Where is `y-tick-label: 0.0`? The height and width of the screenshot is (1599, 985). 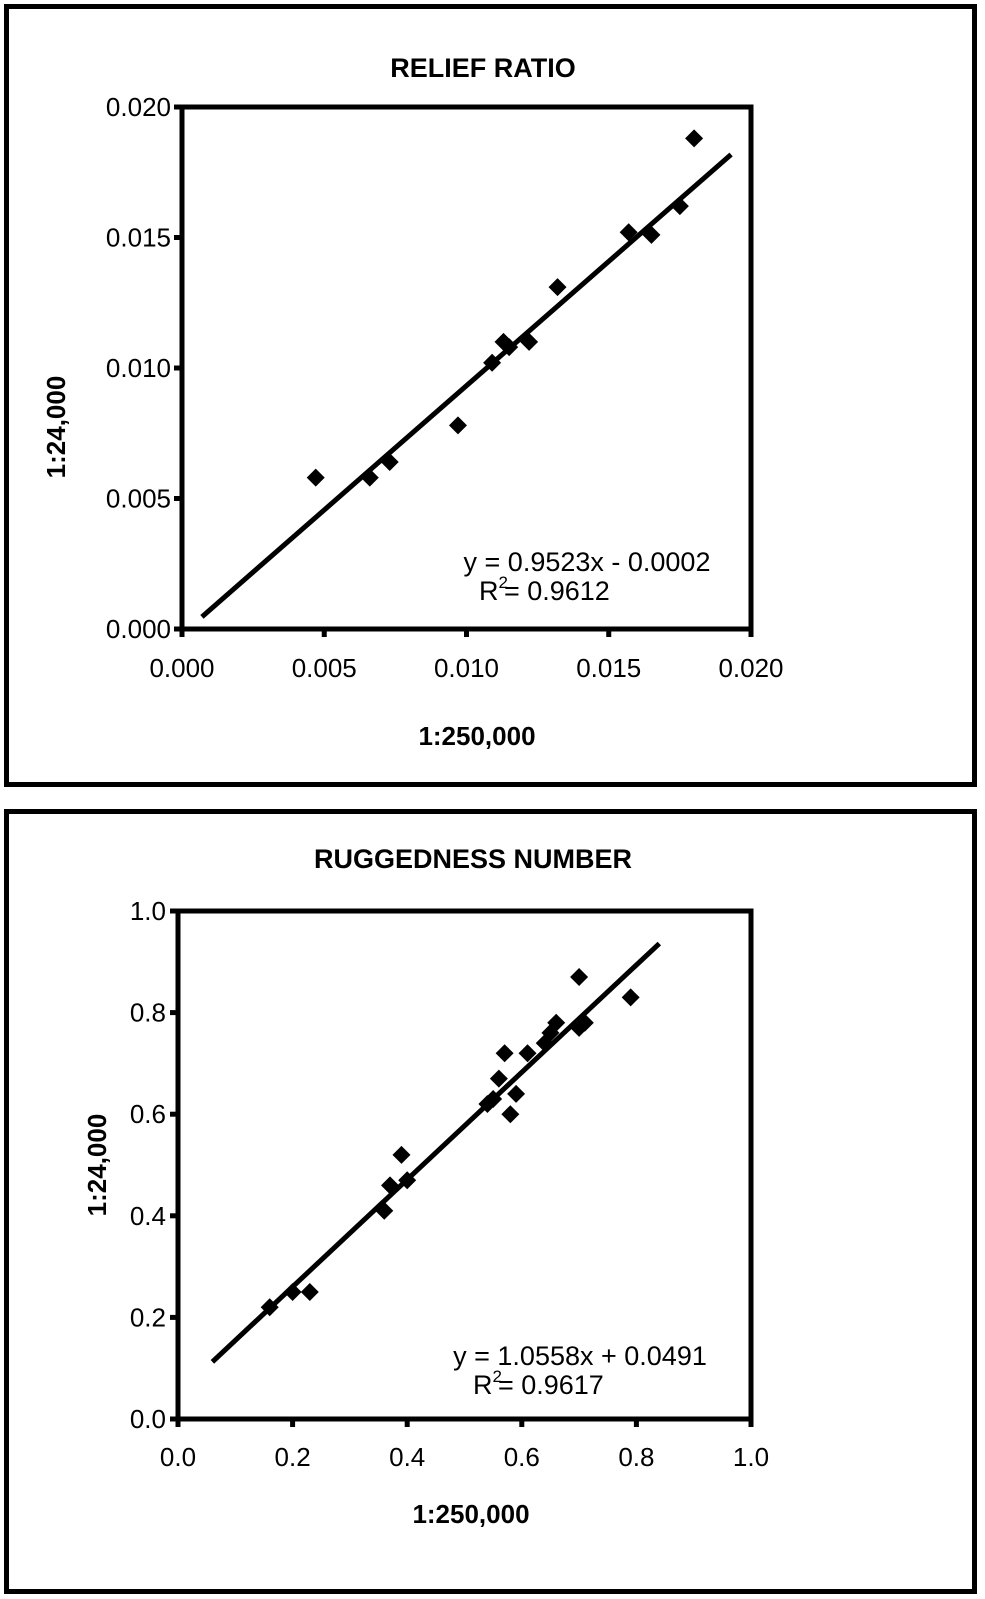
y-tick-label: 0.0 is located at coordinates (148, 1419).